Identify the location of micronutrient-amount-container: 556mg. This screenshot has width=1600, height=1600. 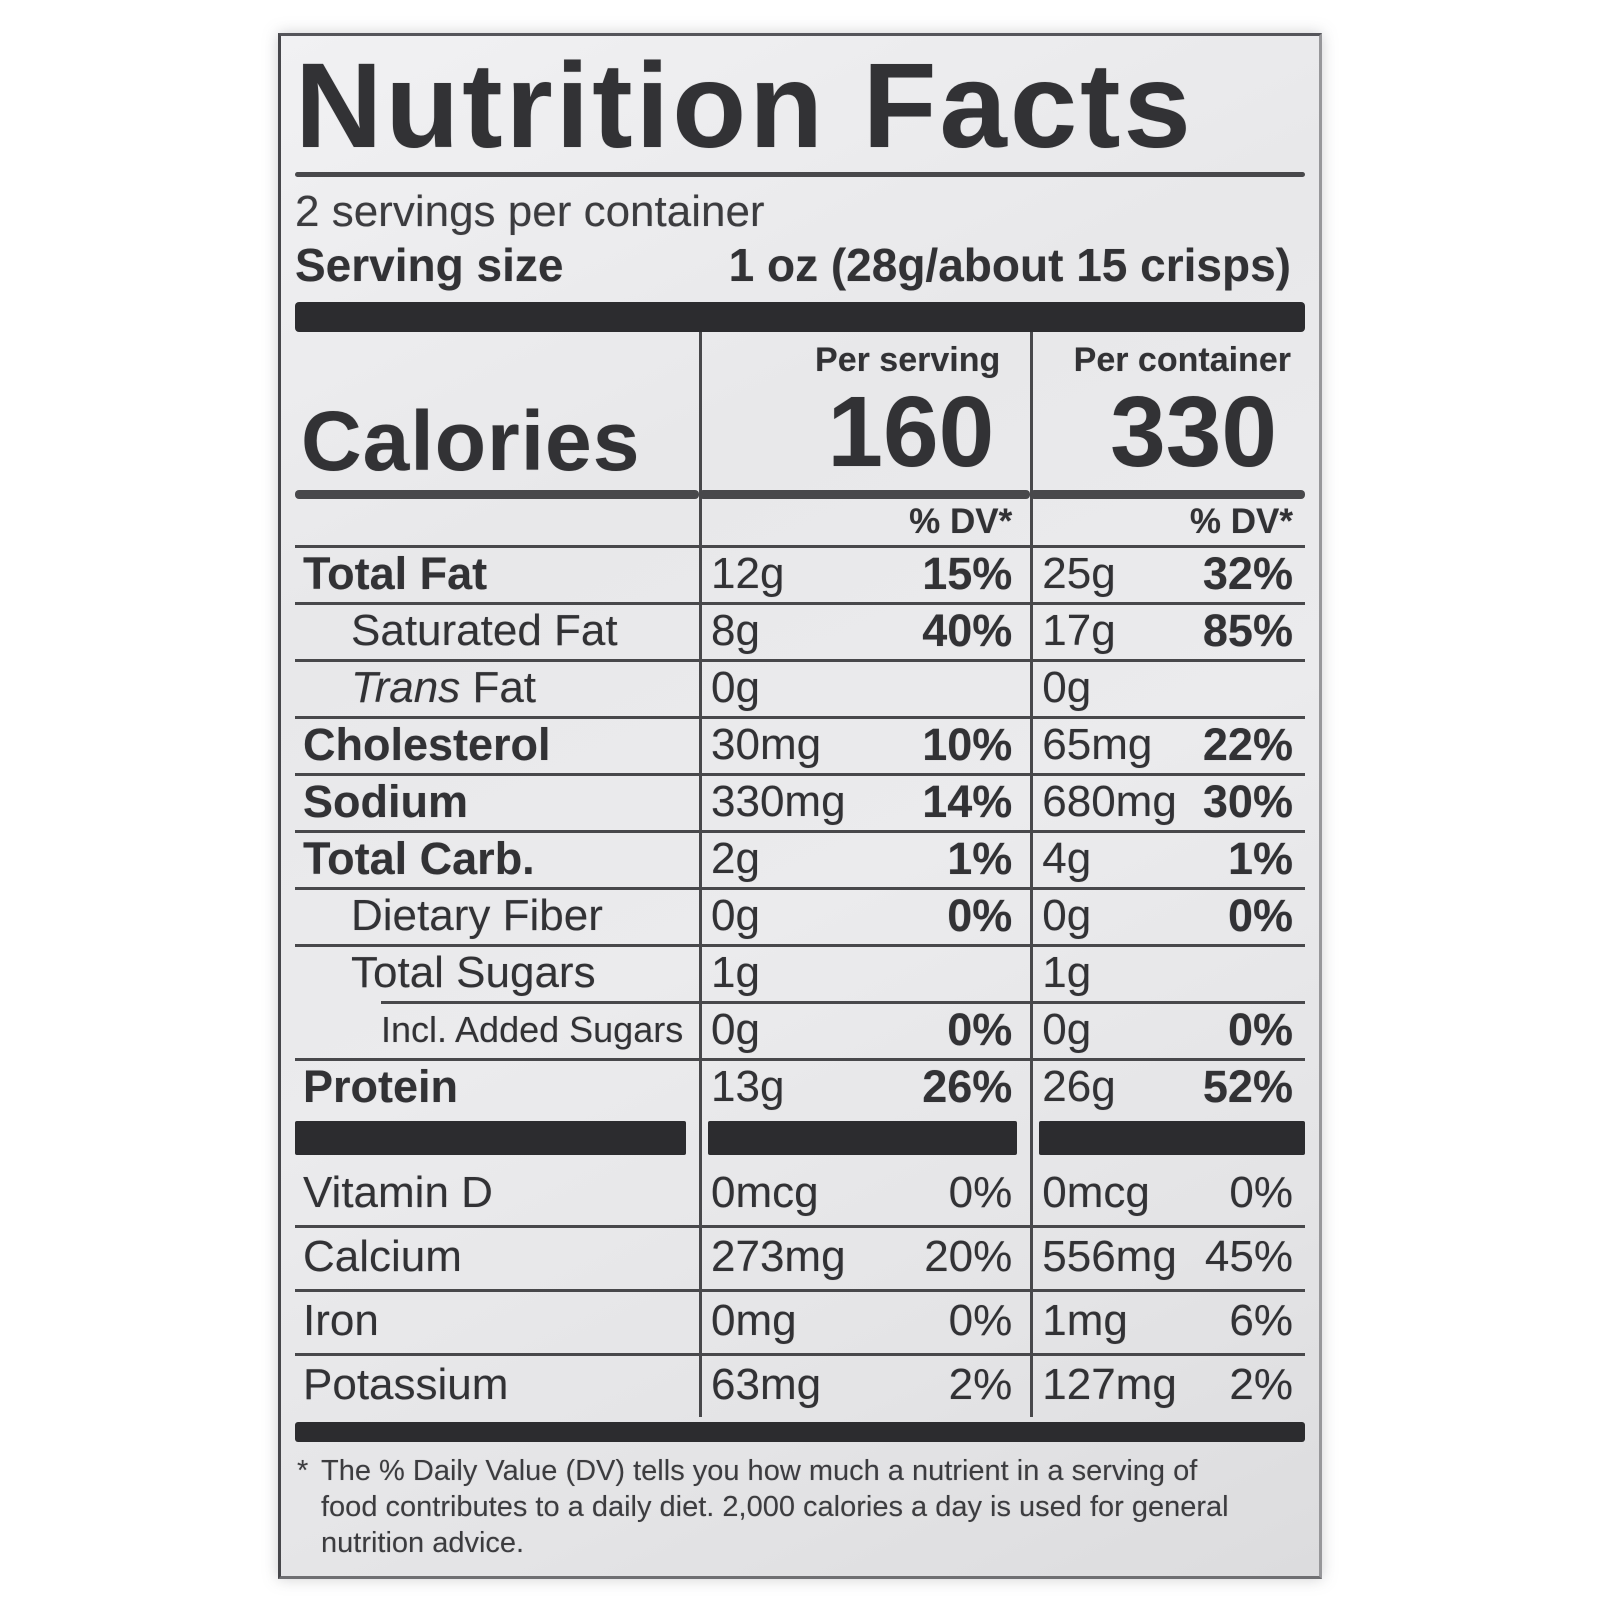
(1109, 1257).